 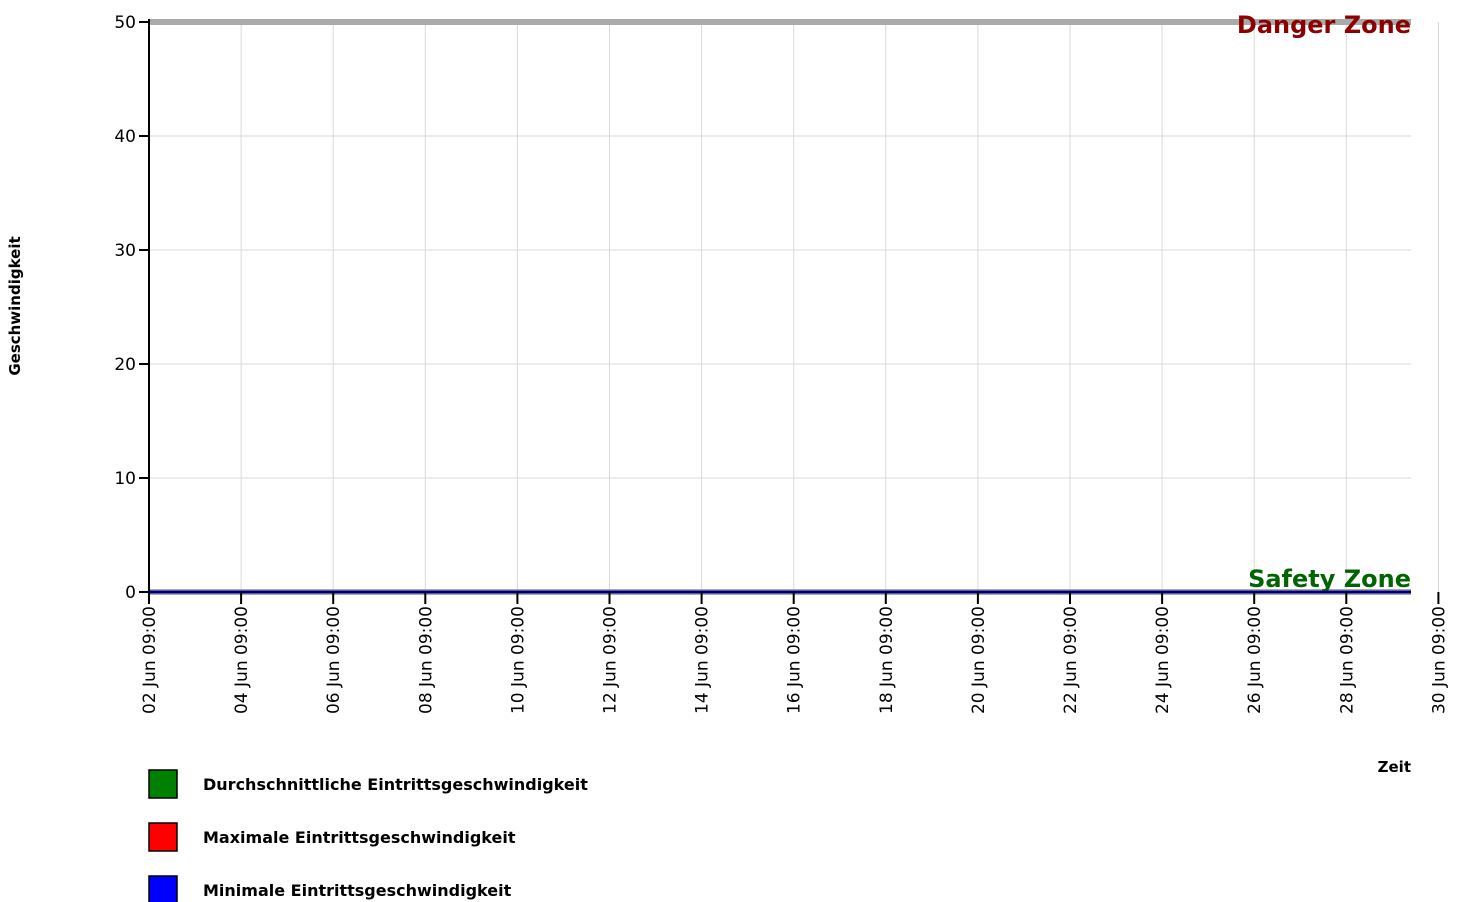 What do you see at coordinates (518, 660) in the screenshot?
I see `x-tick-label: 10 Jun 09:00` at bounding box center [518, 660].